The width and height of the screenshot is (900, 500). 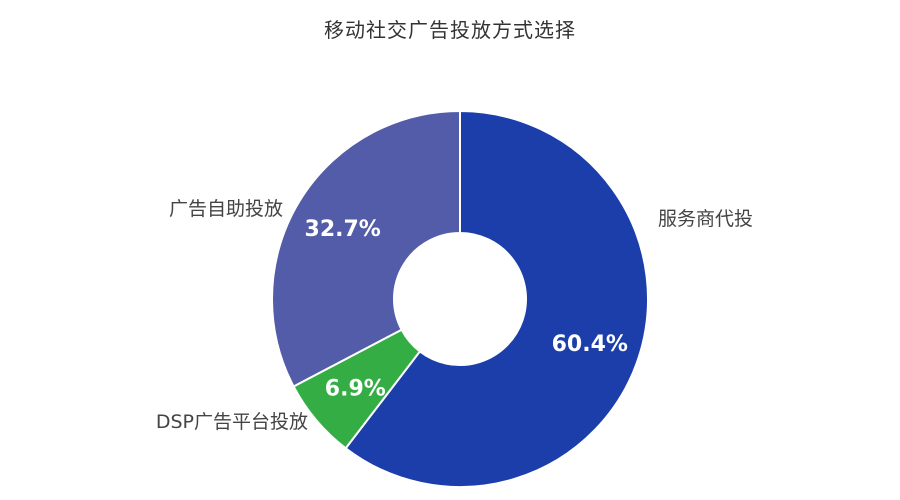 What do you see at coordinates (226, 209) in the screenshot?
I see `category-label-3: 广告自助投放` at bounding box center [226, 209].